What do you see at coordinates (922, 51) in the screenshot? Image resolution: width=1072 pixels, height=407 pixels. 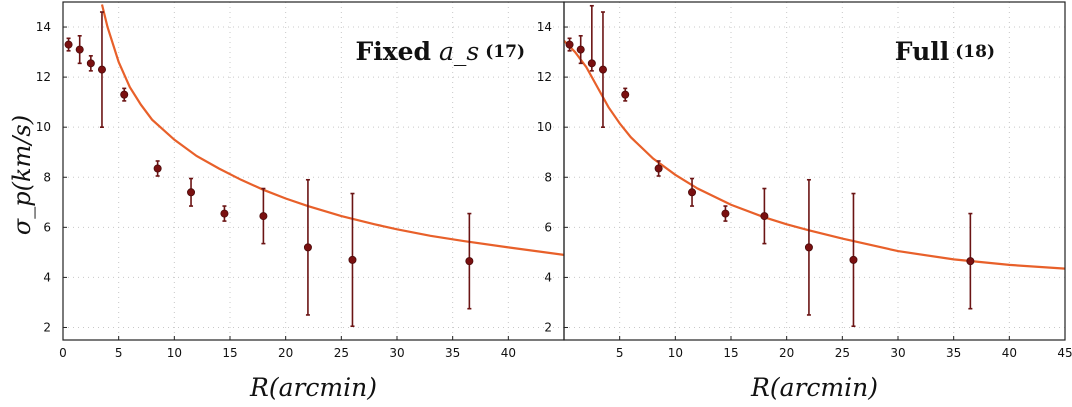 I see `panel-title-label: Full` at bounding box center [922, 51].